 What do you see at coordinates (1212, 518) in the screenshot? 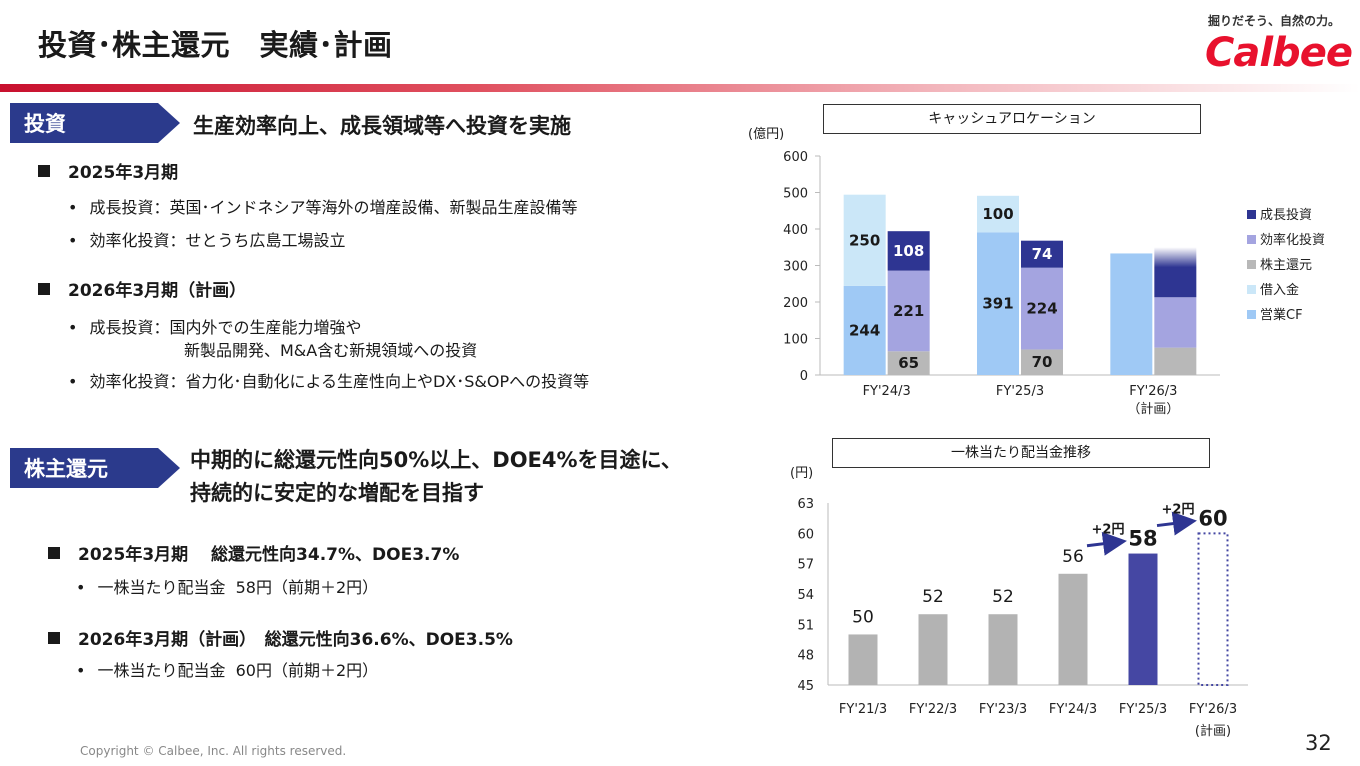
I see `data-label: 60` at bounding box center [1212, 518].